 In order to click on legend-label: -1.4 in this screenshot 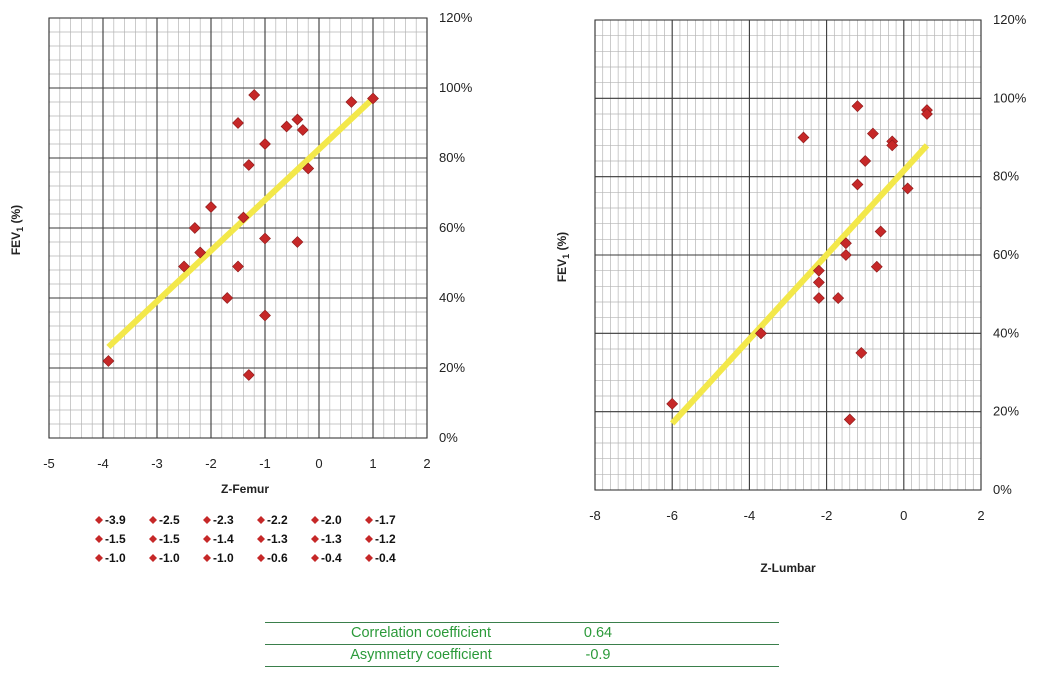, I will do `click(223, 539)`.